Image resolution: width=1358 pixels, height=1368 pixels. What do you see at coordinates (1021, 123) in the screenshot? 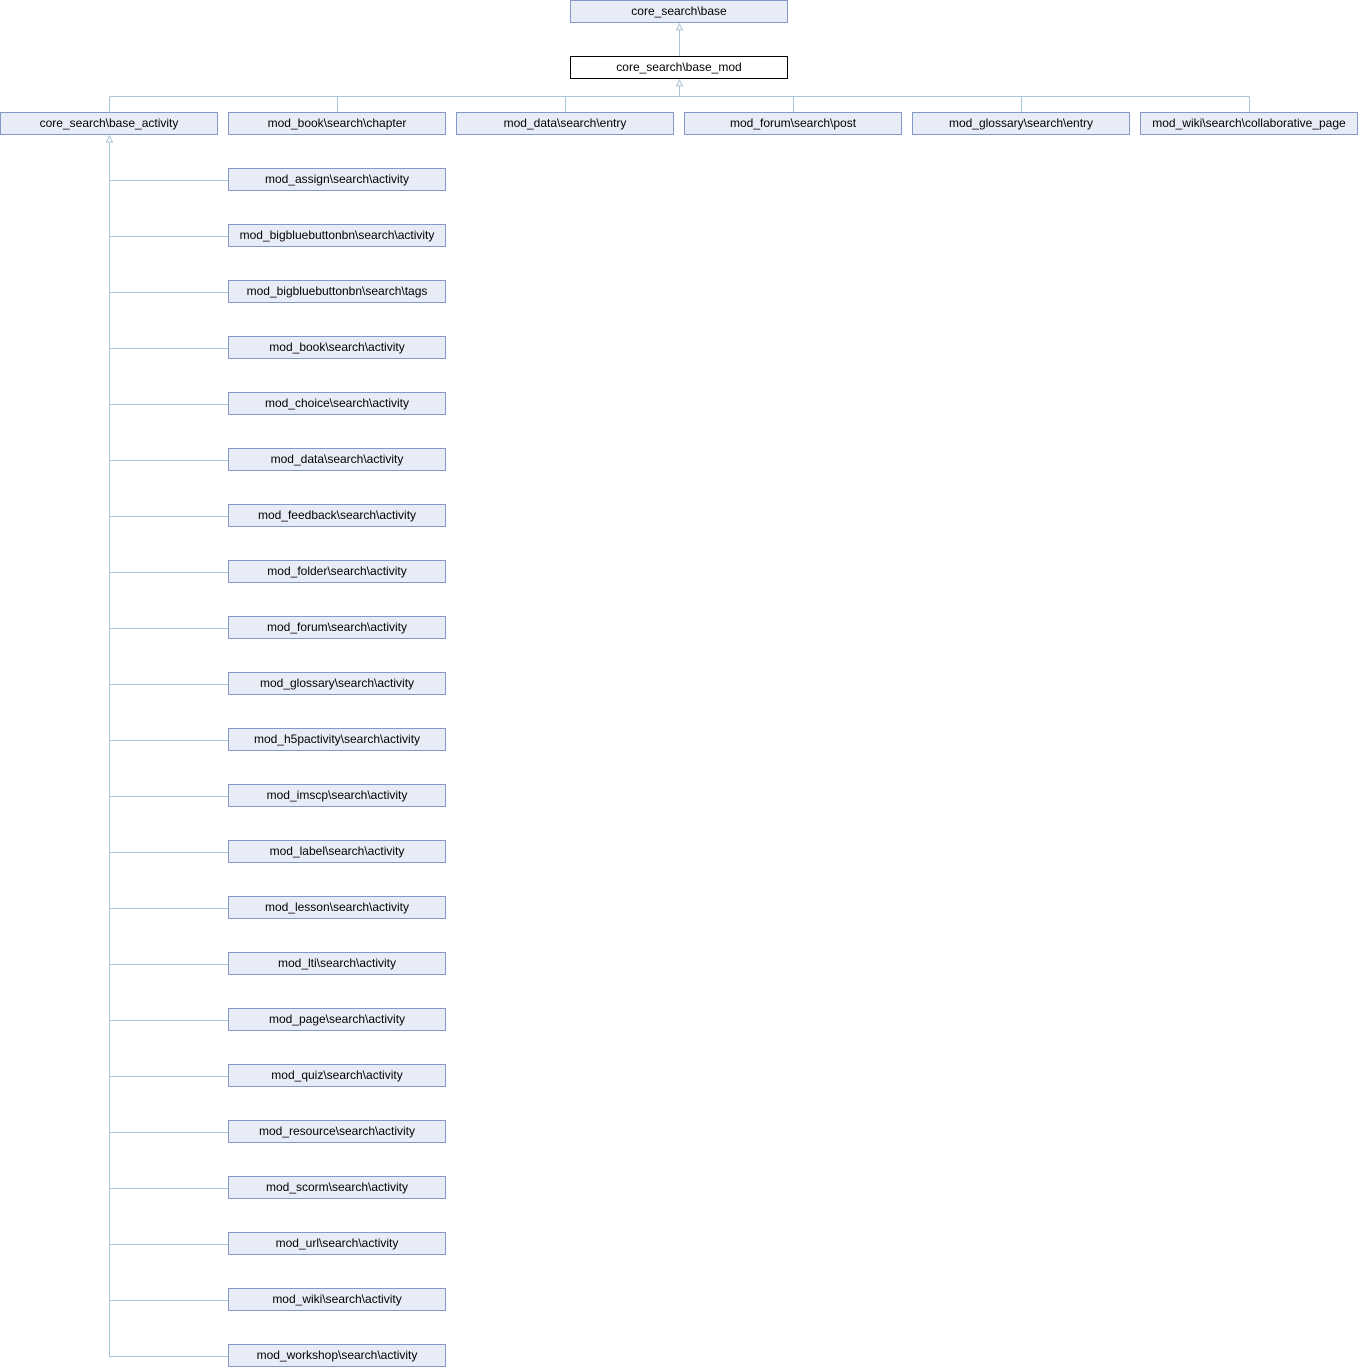
I see `class-node-mod-glossary-search-entry: mod_glossary\search\entry` at bounding box center [1021, 123].